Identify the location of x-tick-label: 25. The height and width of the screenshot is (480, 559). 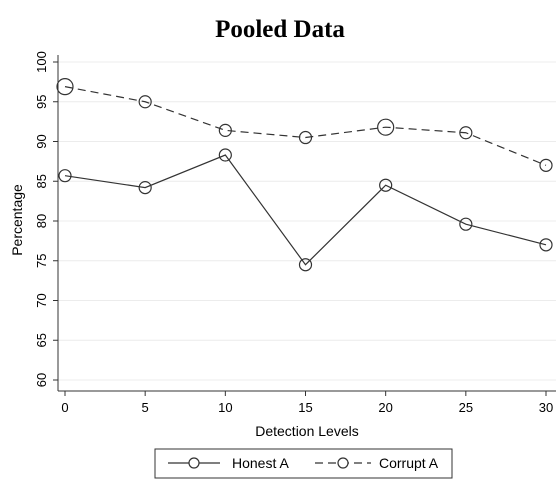
(466, 407).